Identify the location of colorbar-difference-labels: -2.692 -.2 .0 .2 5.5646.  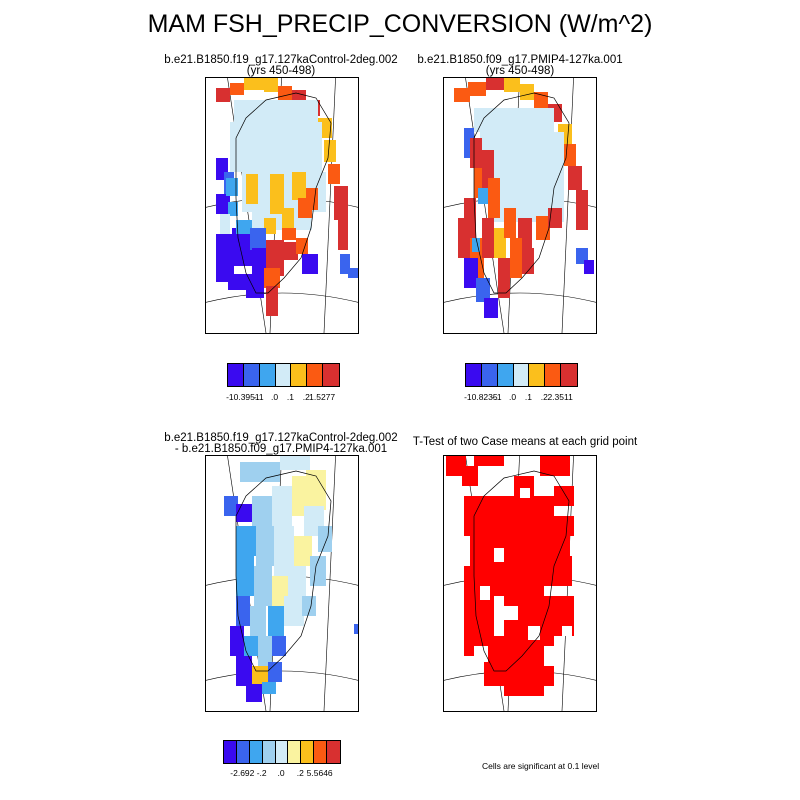
(281, 774).